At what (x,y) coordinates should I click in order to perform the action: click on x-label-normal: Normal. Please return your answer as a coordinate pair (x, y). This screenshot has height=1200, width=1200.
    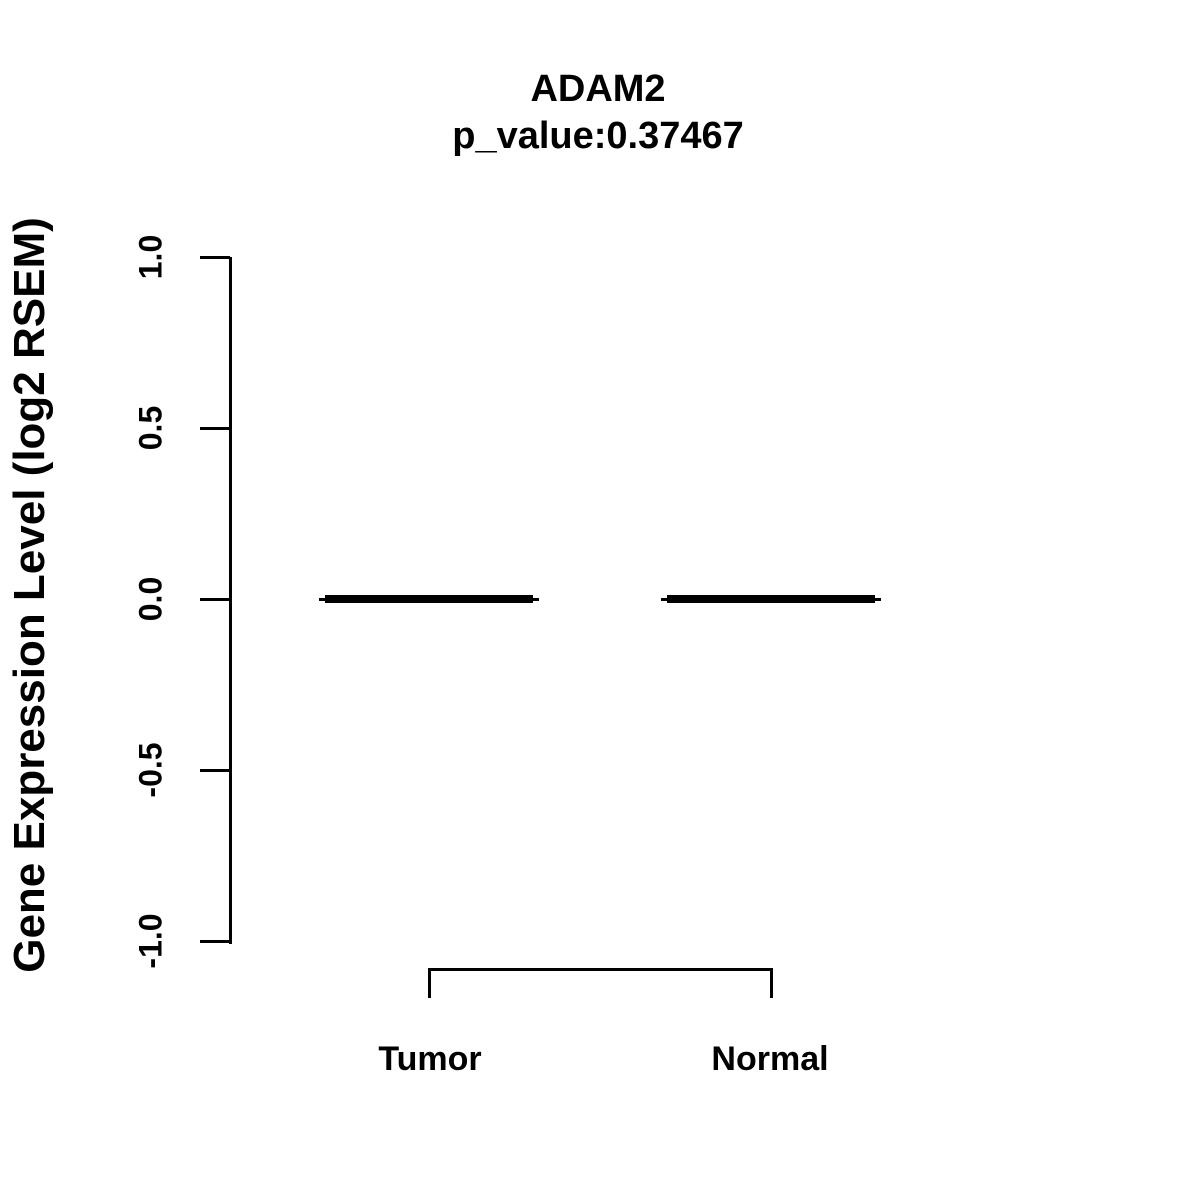
    Looking at the image, I should click on (770, 1059).